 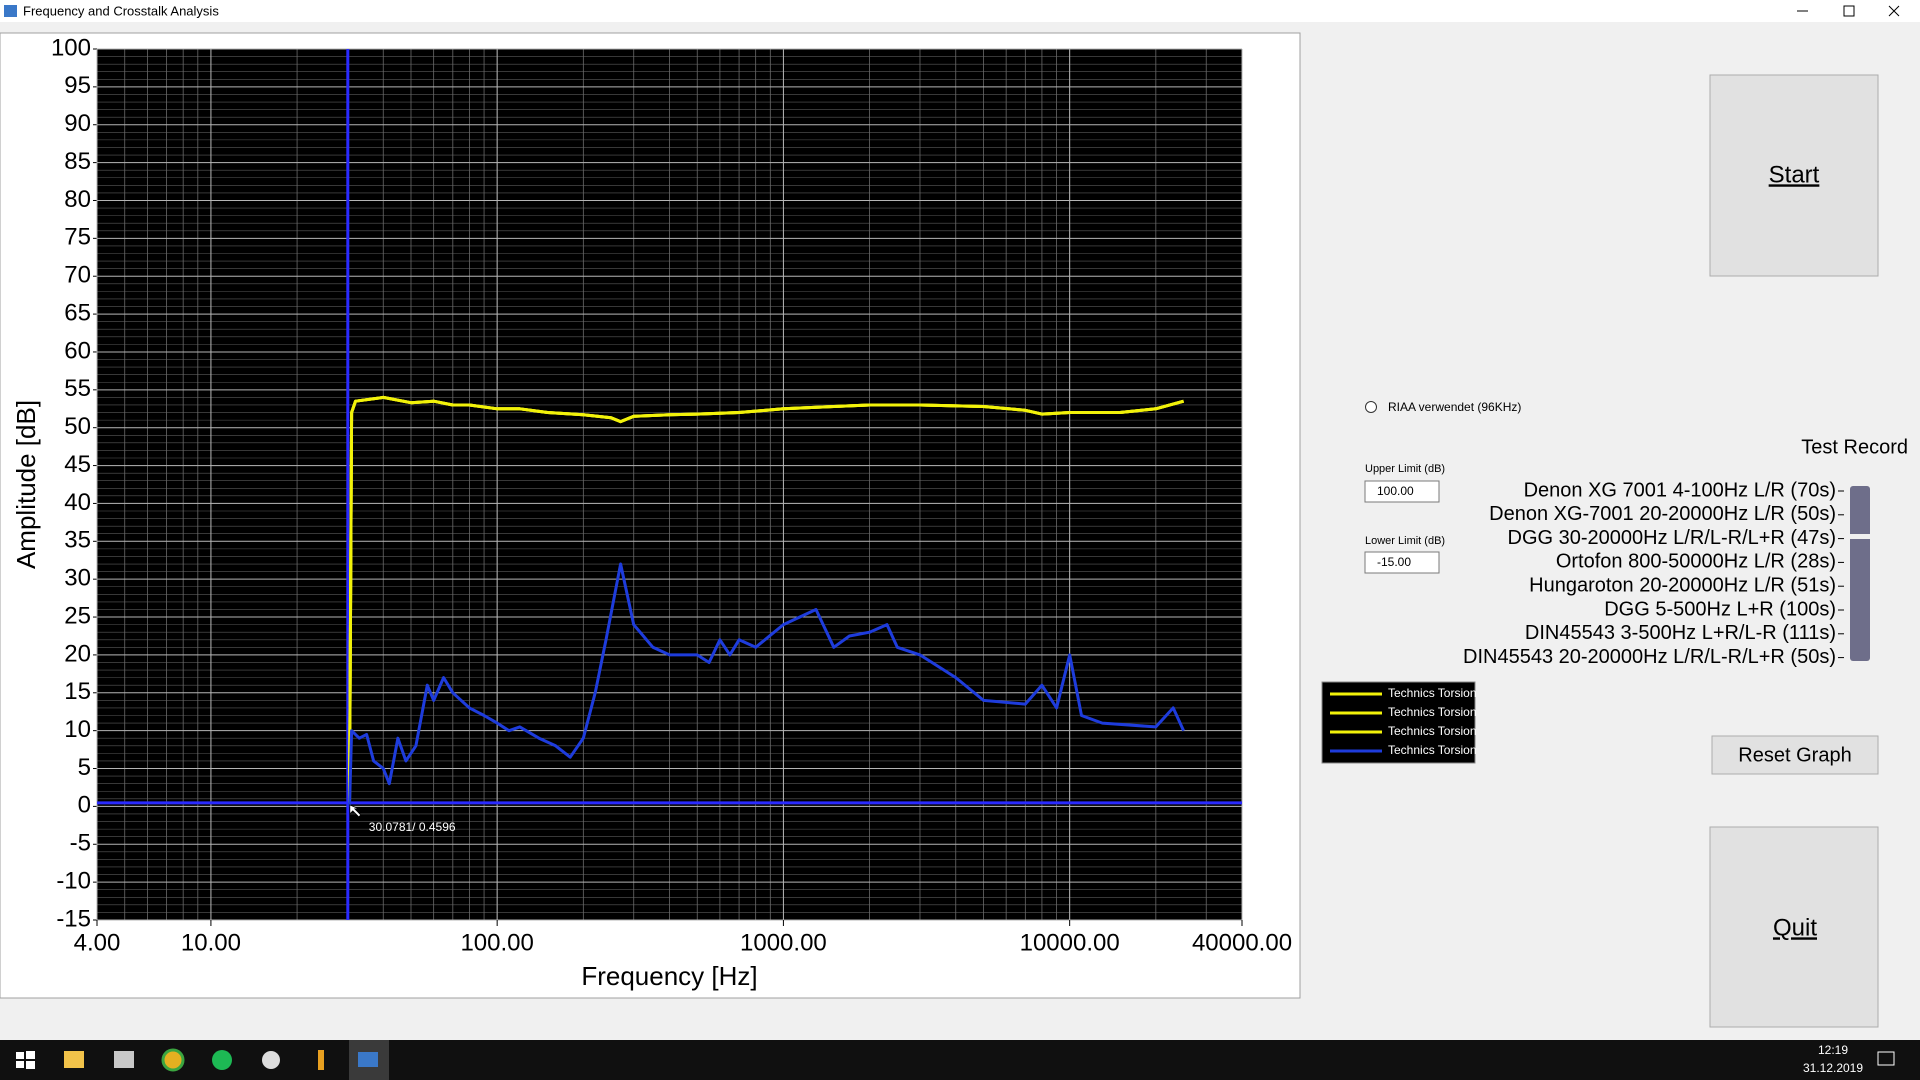 I want to click on y-tick-label: 65, so click(x=77, y=312).